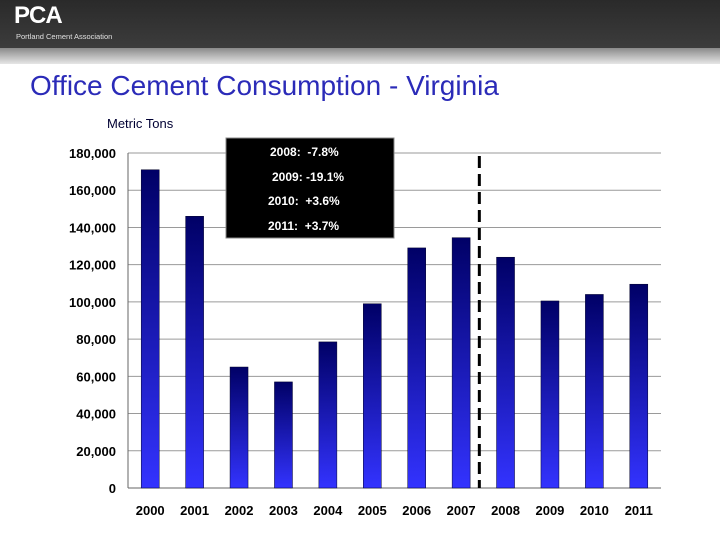 The height and width of the screenshot is (540, 720). I want to click on x-tick-label: 2009, so click(549, 510).